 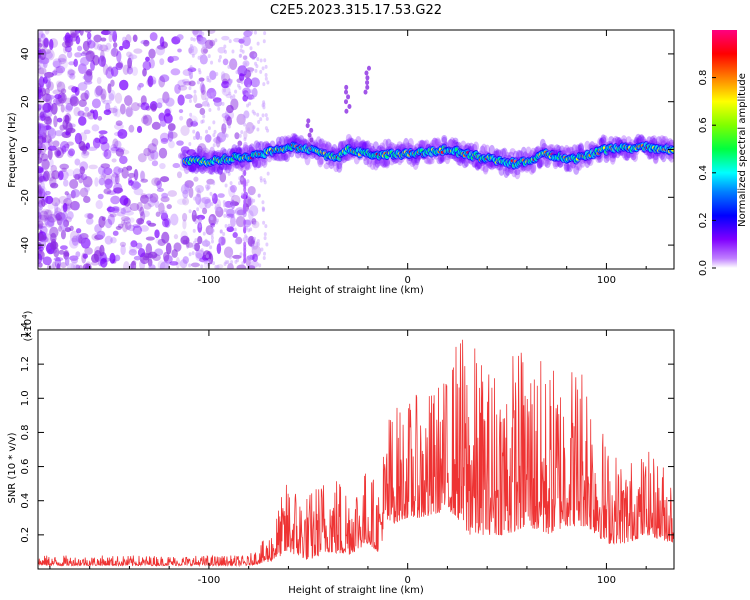 What do you see at coordinates (606, 580) in the screenshot?
I see `snr-xtick-label: 100` at bounding box center [606, 580].